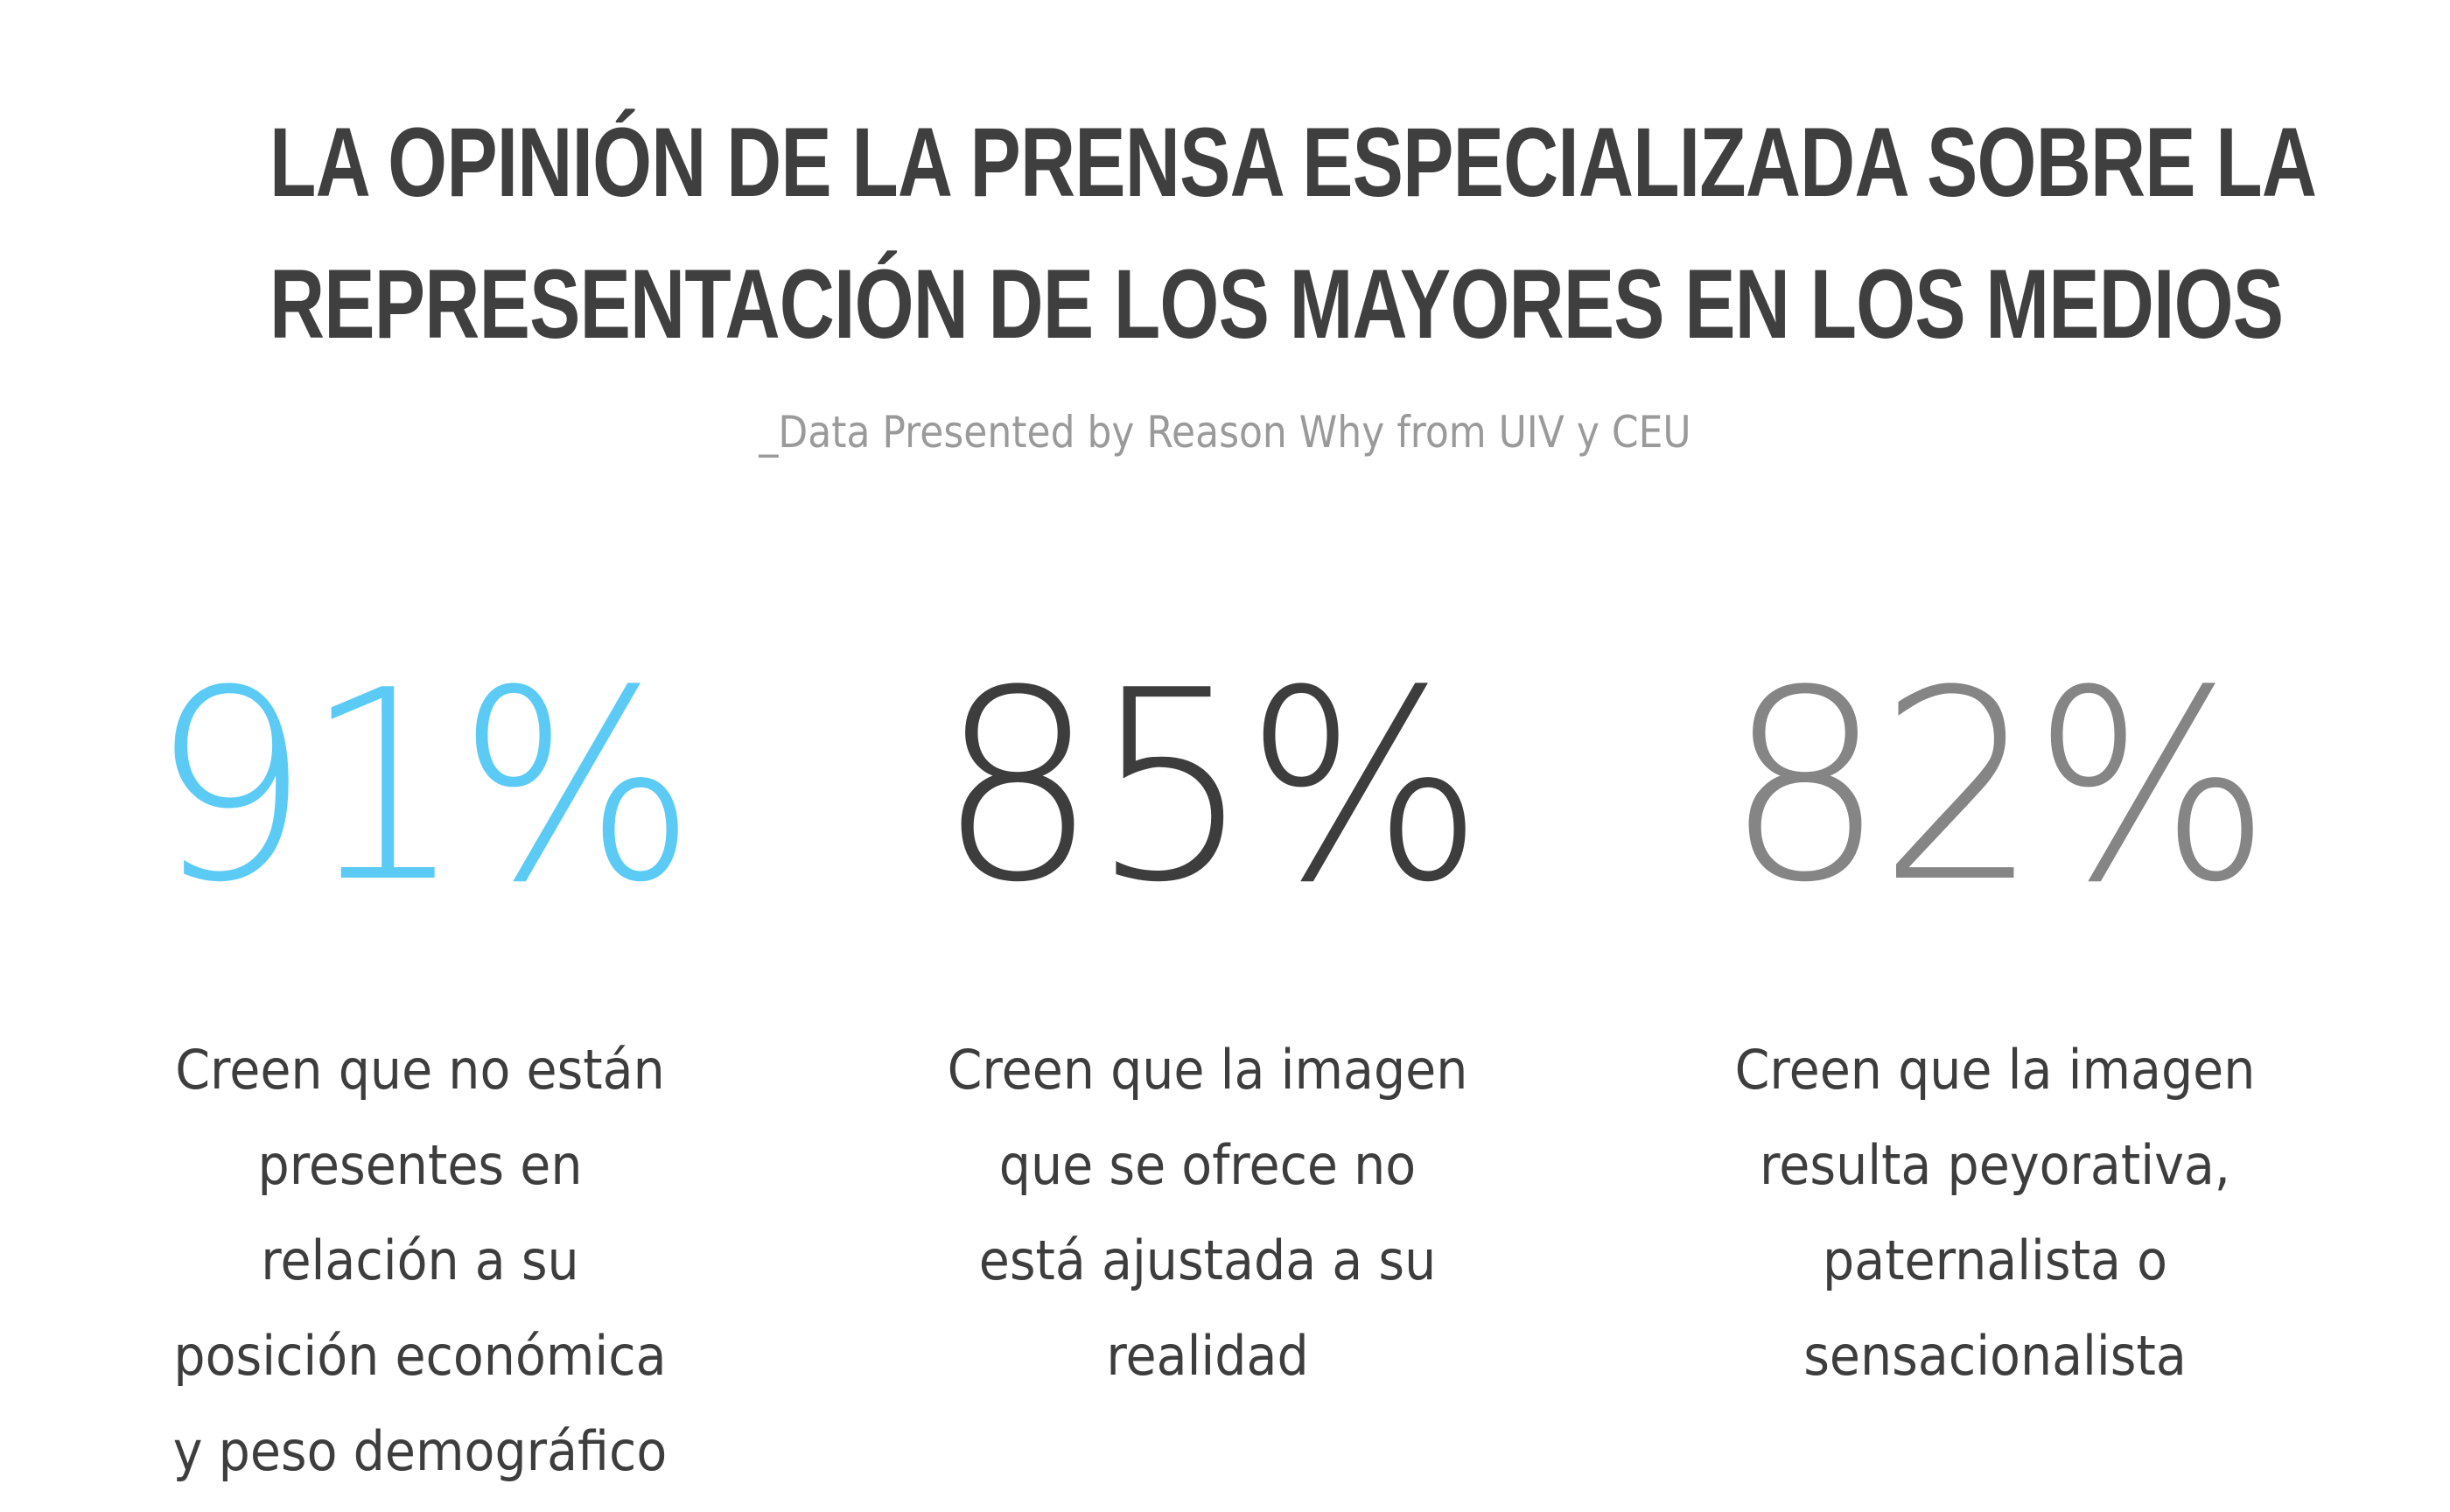 The height and width of the screenshot is (1512, 2450). Describe the element at coordinates (1210, 787) in the screenshot. I see `stat-value: 85%` at that location.